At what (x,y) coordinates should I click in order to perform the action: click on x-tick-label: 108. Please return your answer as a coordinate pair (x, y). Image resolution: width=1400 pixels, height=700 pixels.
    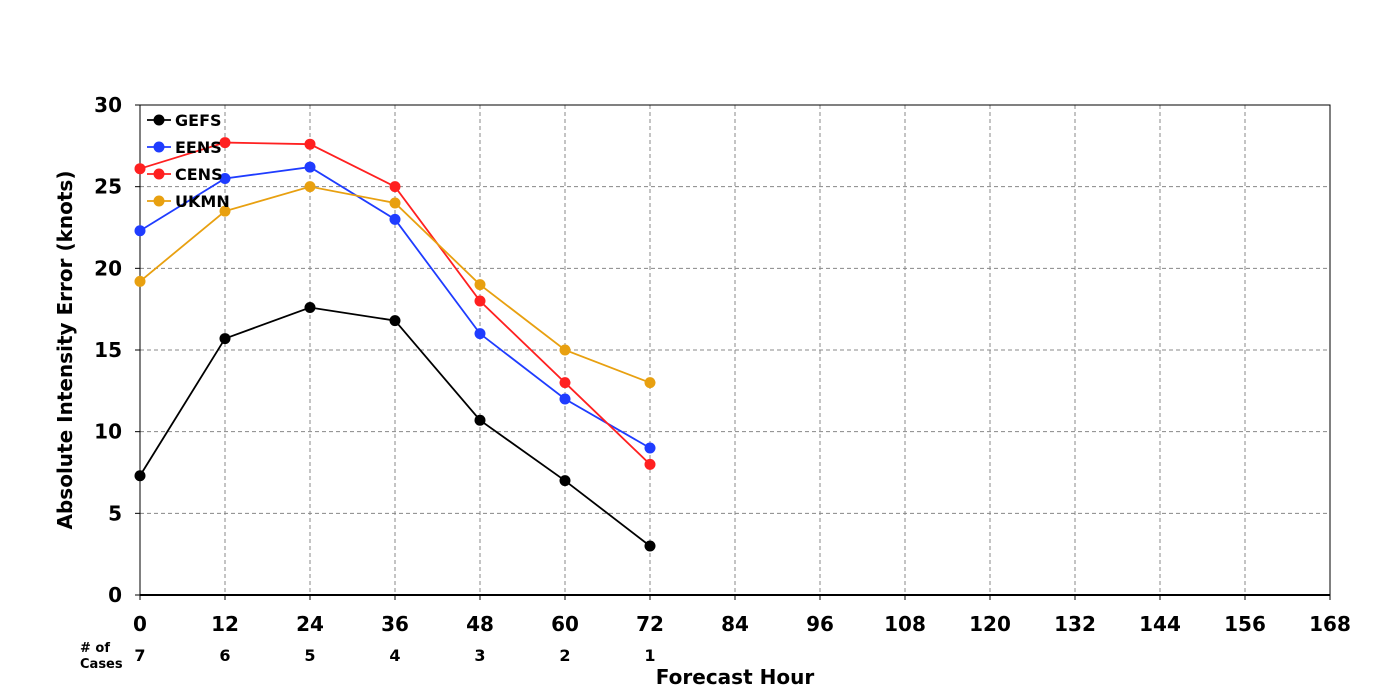
    Looking at the image, I should click on (905, 624).